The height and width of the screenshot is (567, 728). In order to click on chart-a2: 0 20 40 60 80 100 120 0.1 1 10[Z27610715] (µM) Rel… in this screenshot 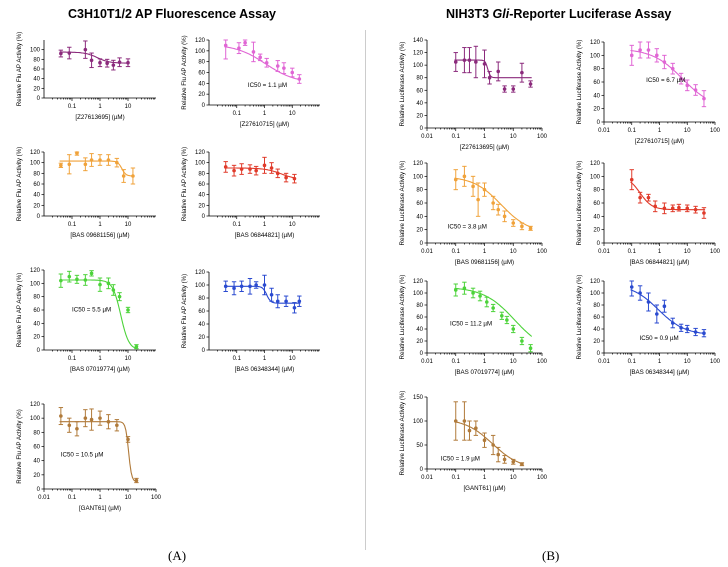, I will do `click(250, 81)`.